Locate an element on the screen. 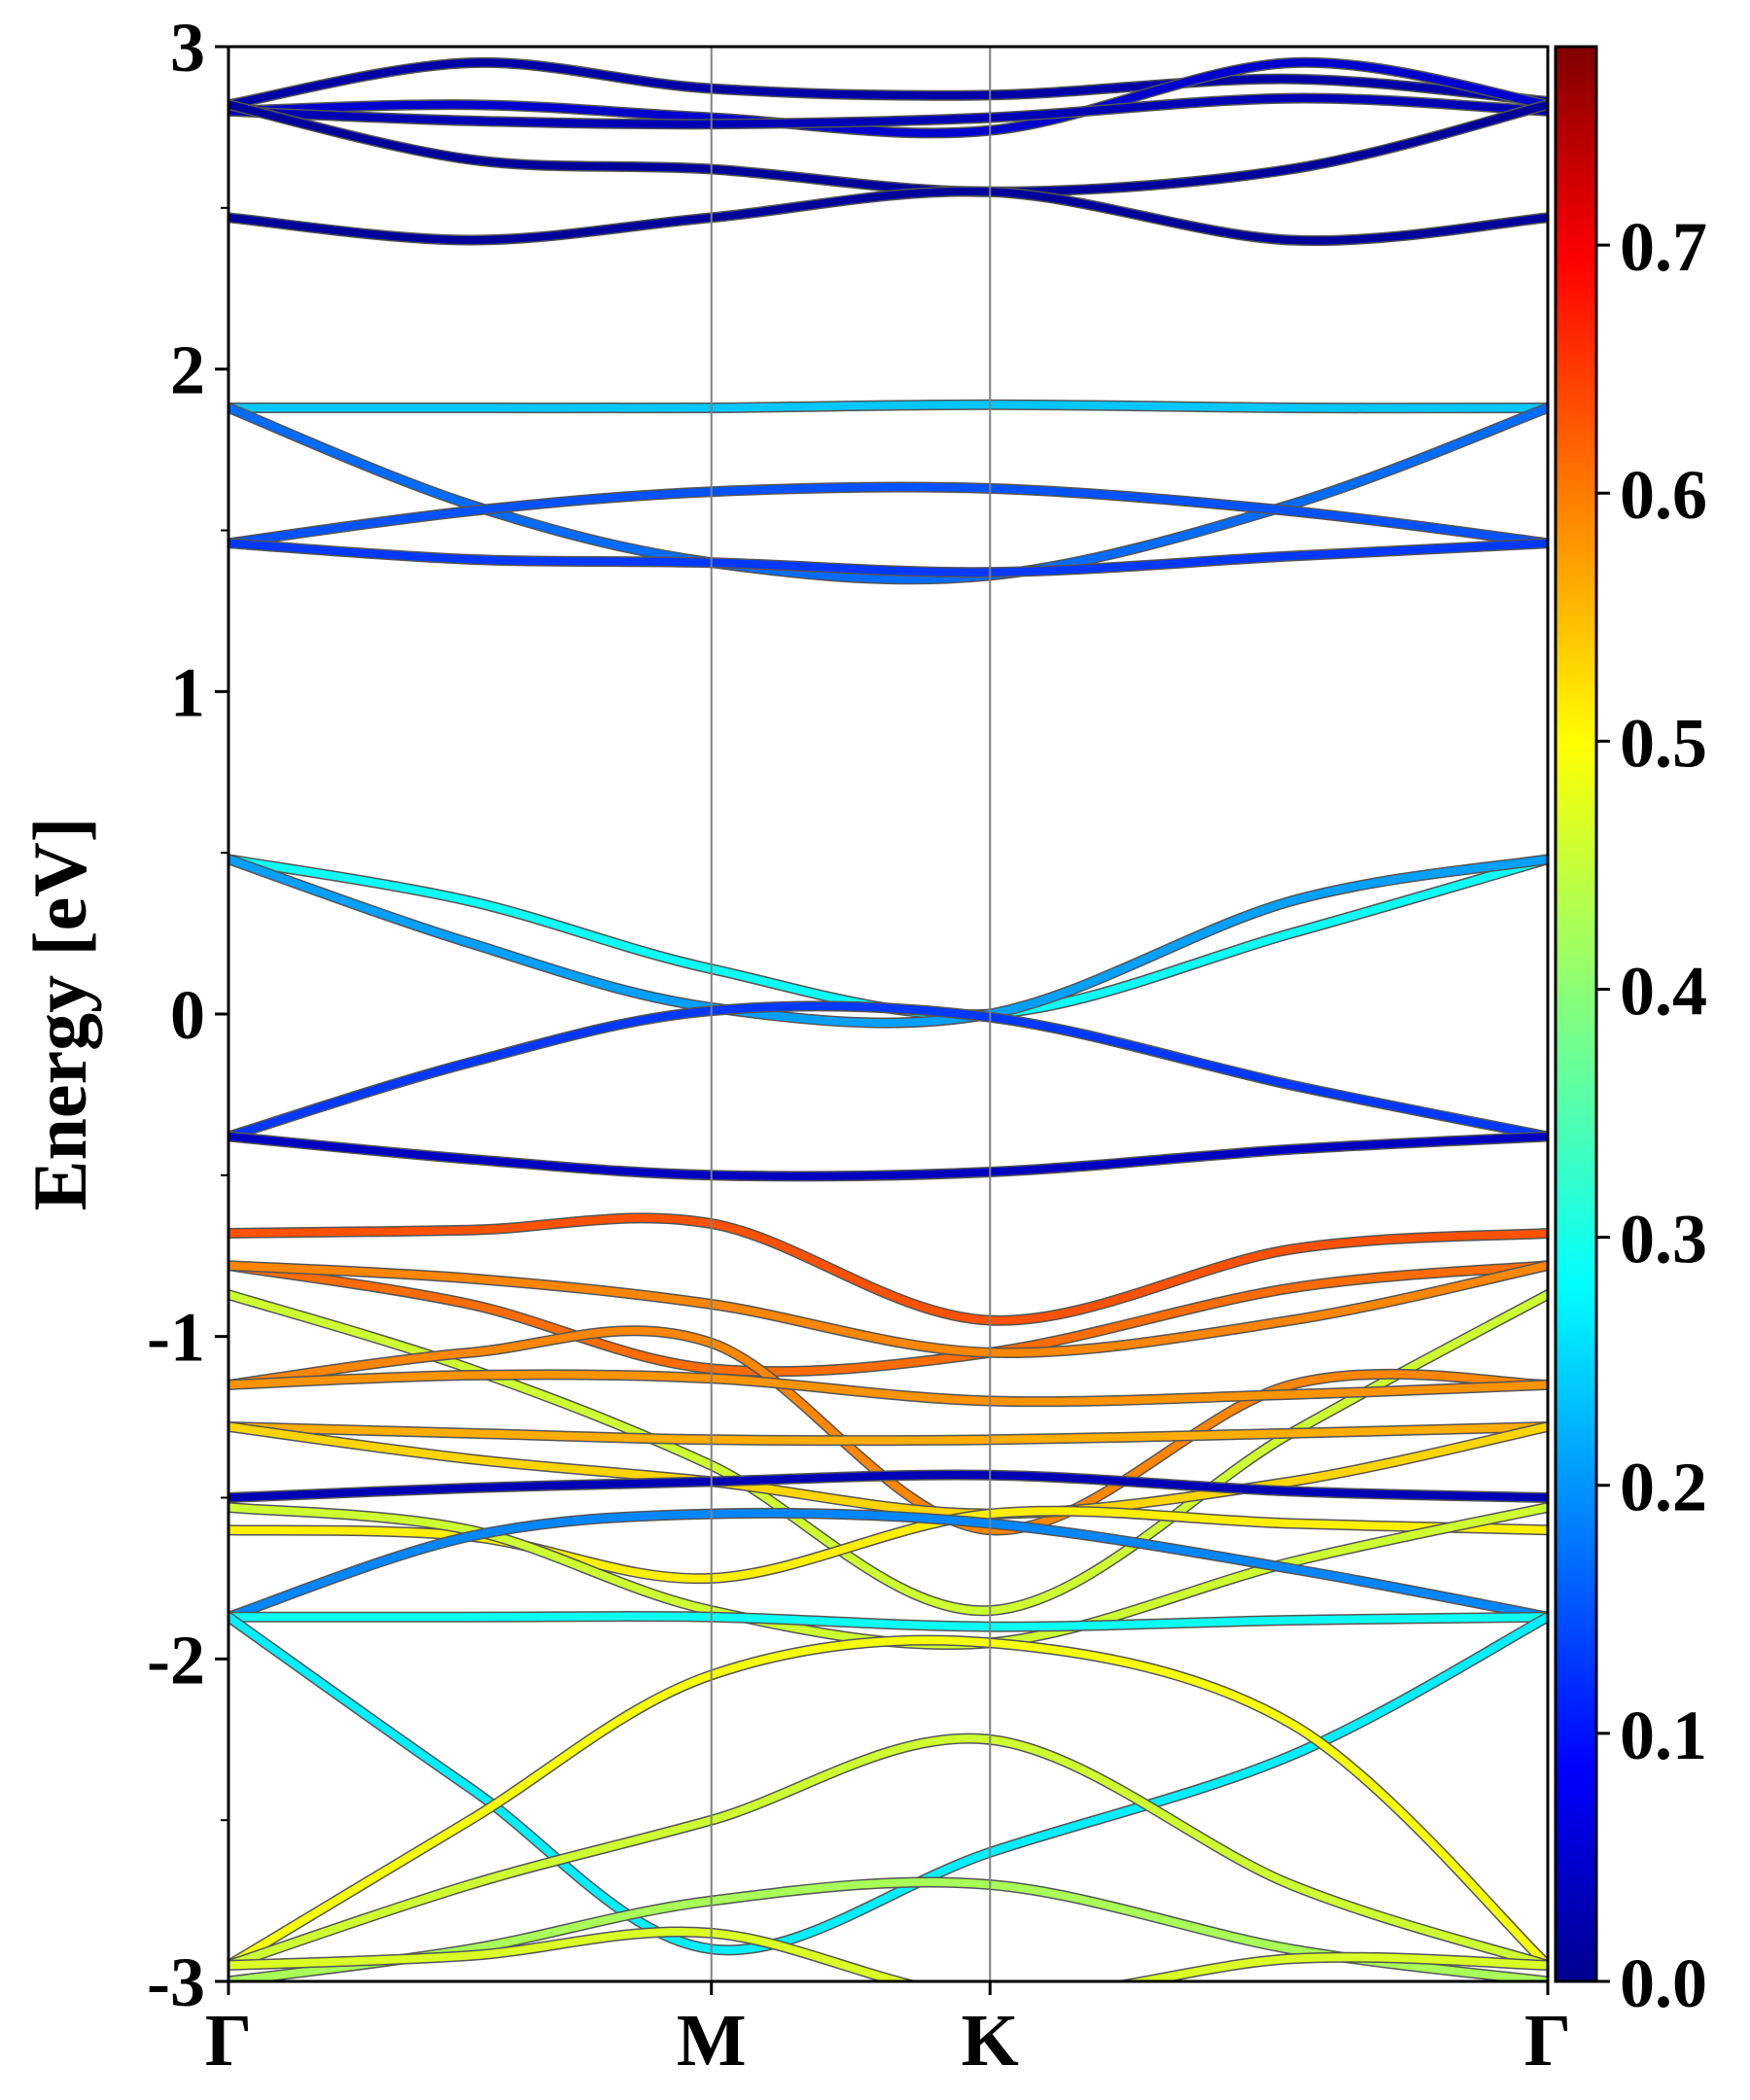 This screenshot has height=2100, width=1750. band-v4 is located at coordinates (888, 1156).